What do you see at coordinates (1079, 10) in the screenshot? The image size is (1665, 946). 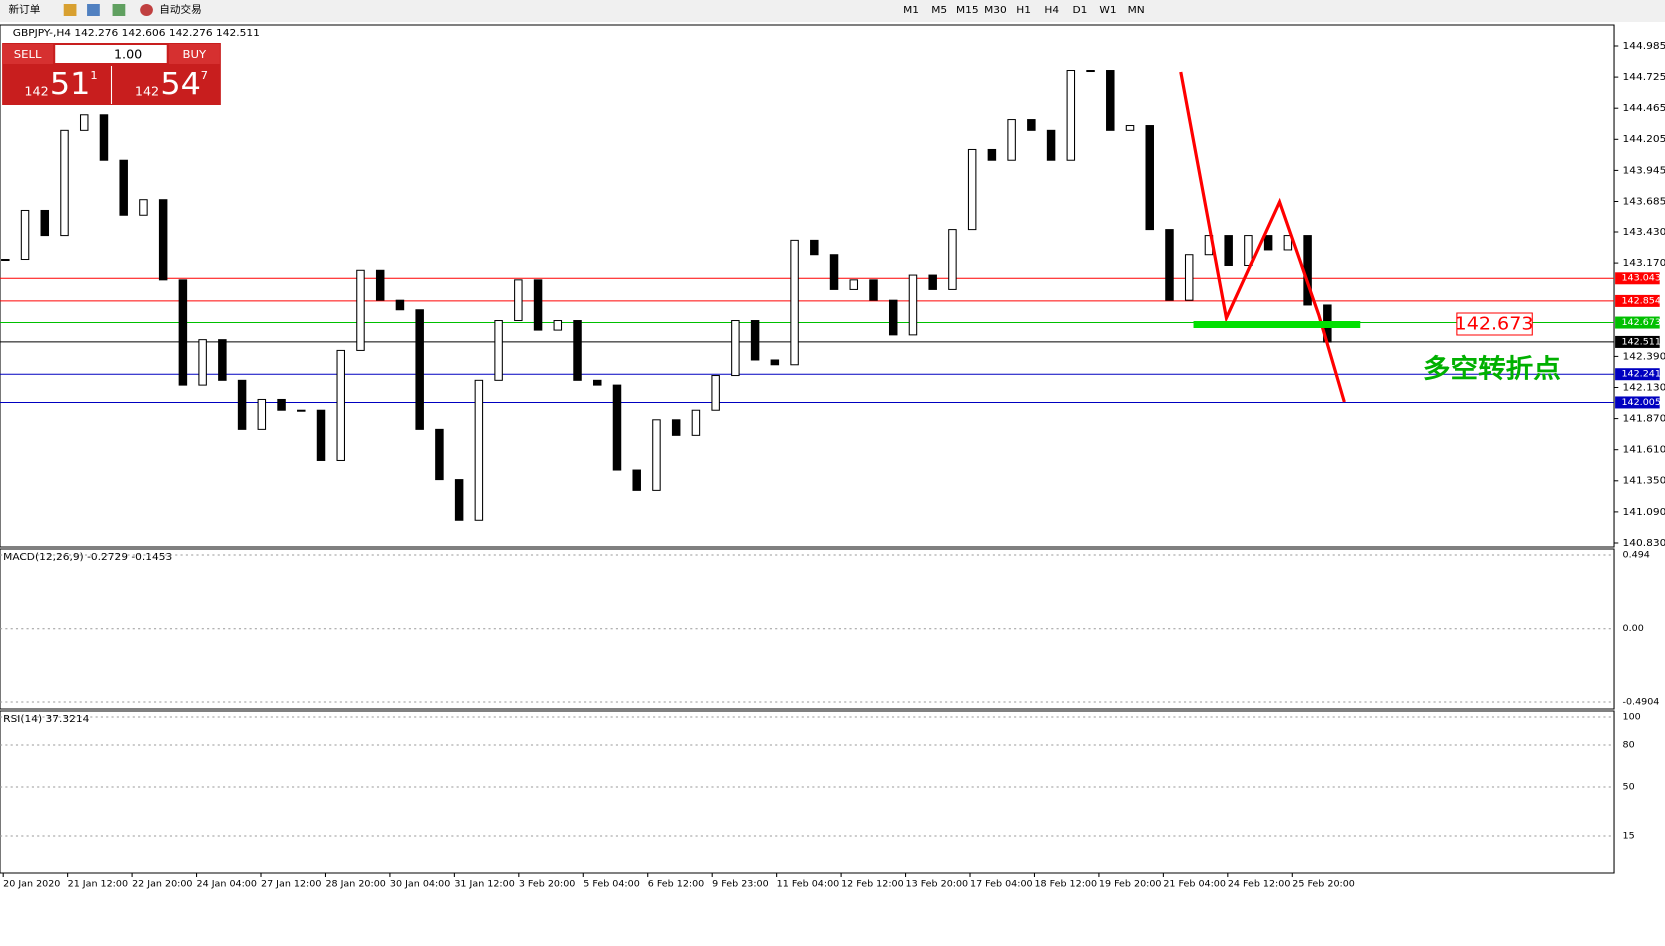 I see `timeframe-button: D1` at bounding box center [1079, 10].